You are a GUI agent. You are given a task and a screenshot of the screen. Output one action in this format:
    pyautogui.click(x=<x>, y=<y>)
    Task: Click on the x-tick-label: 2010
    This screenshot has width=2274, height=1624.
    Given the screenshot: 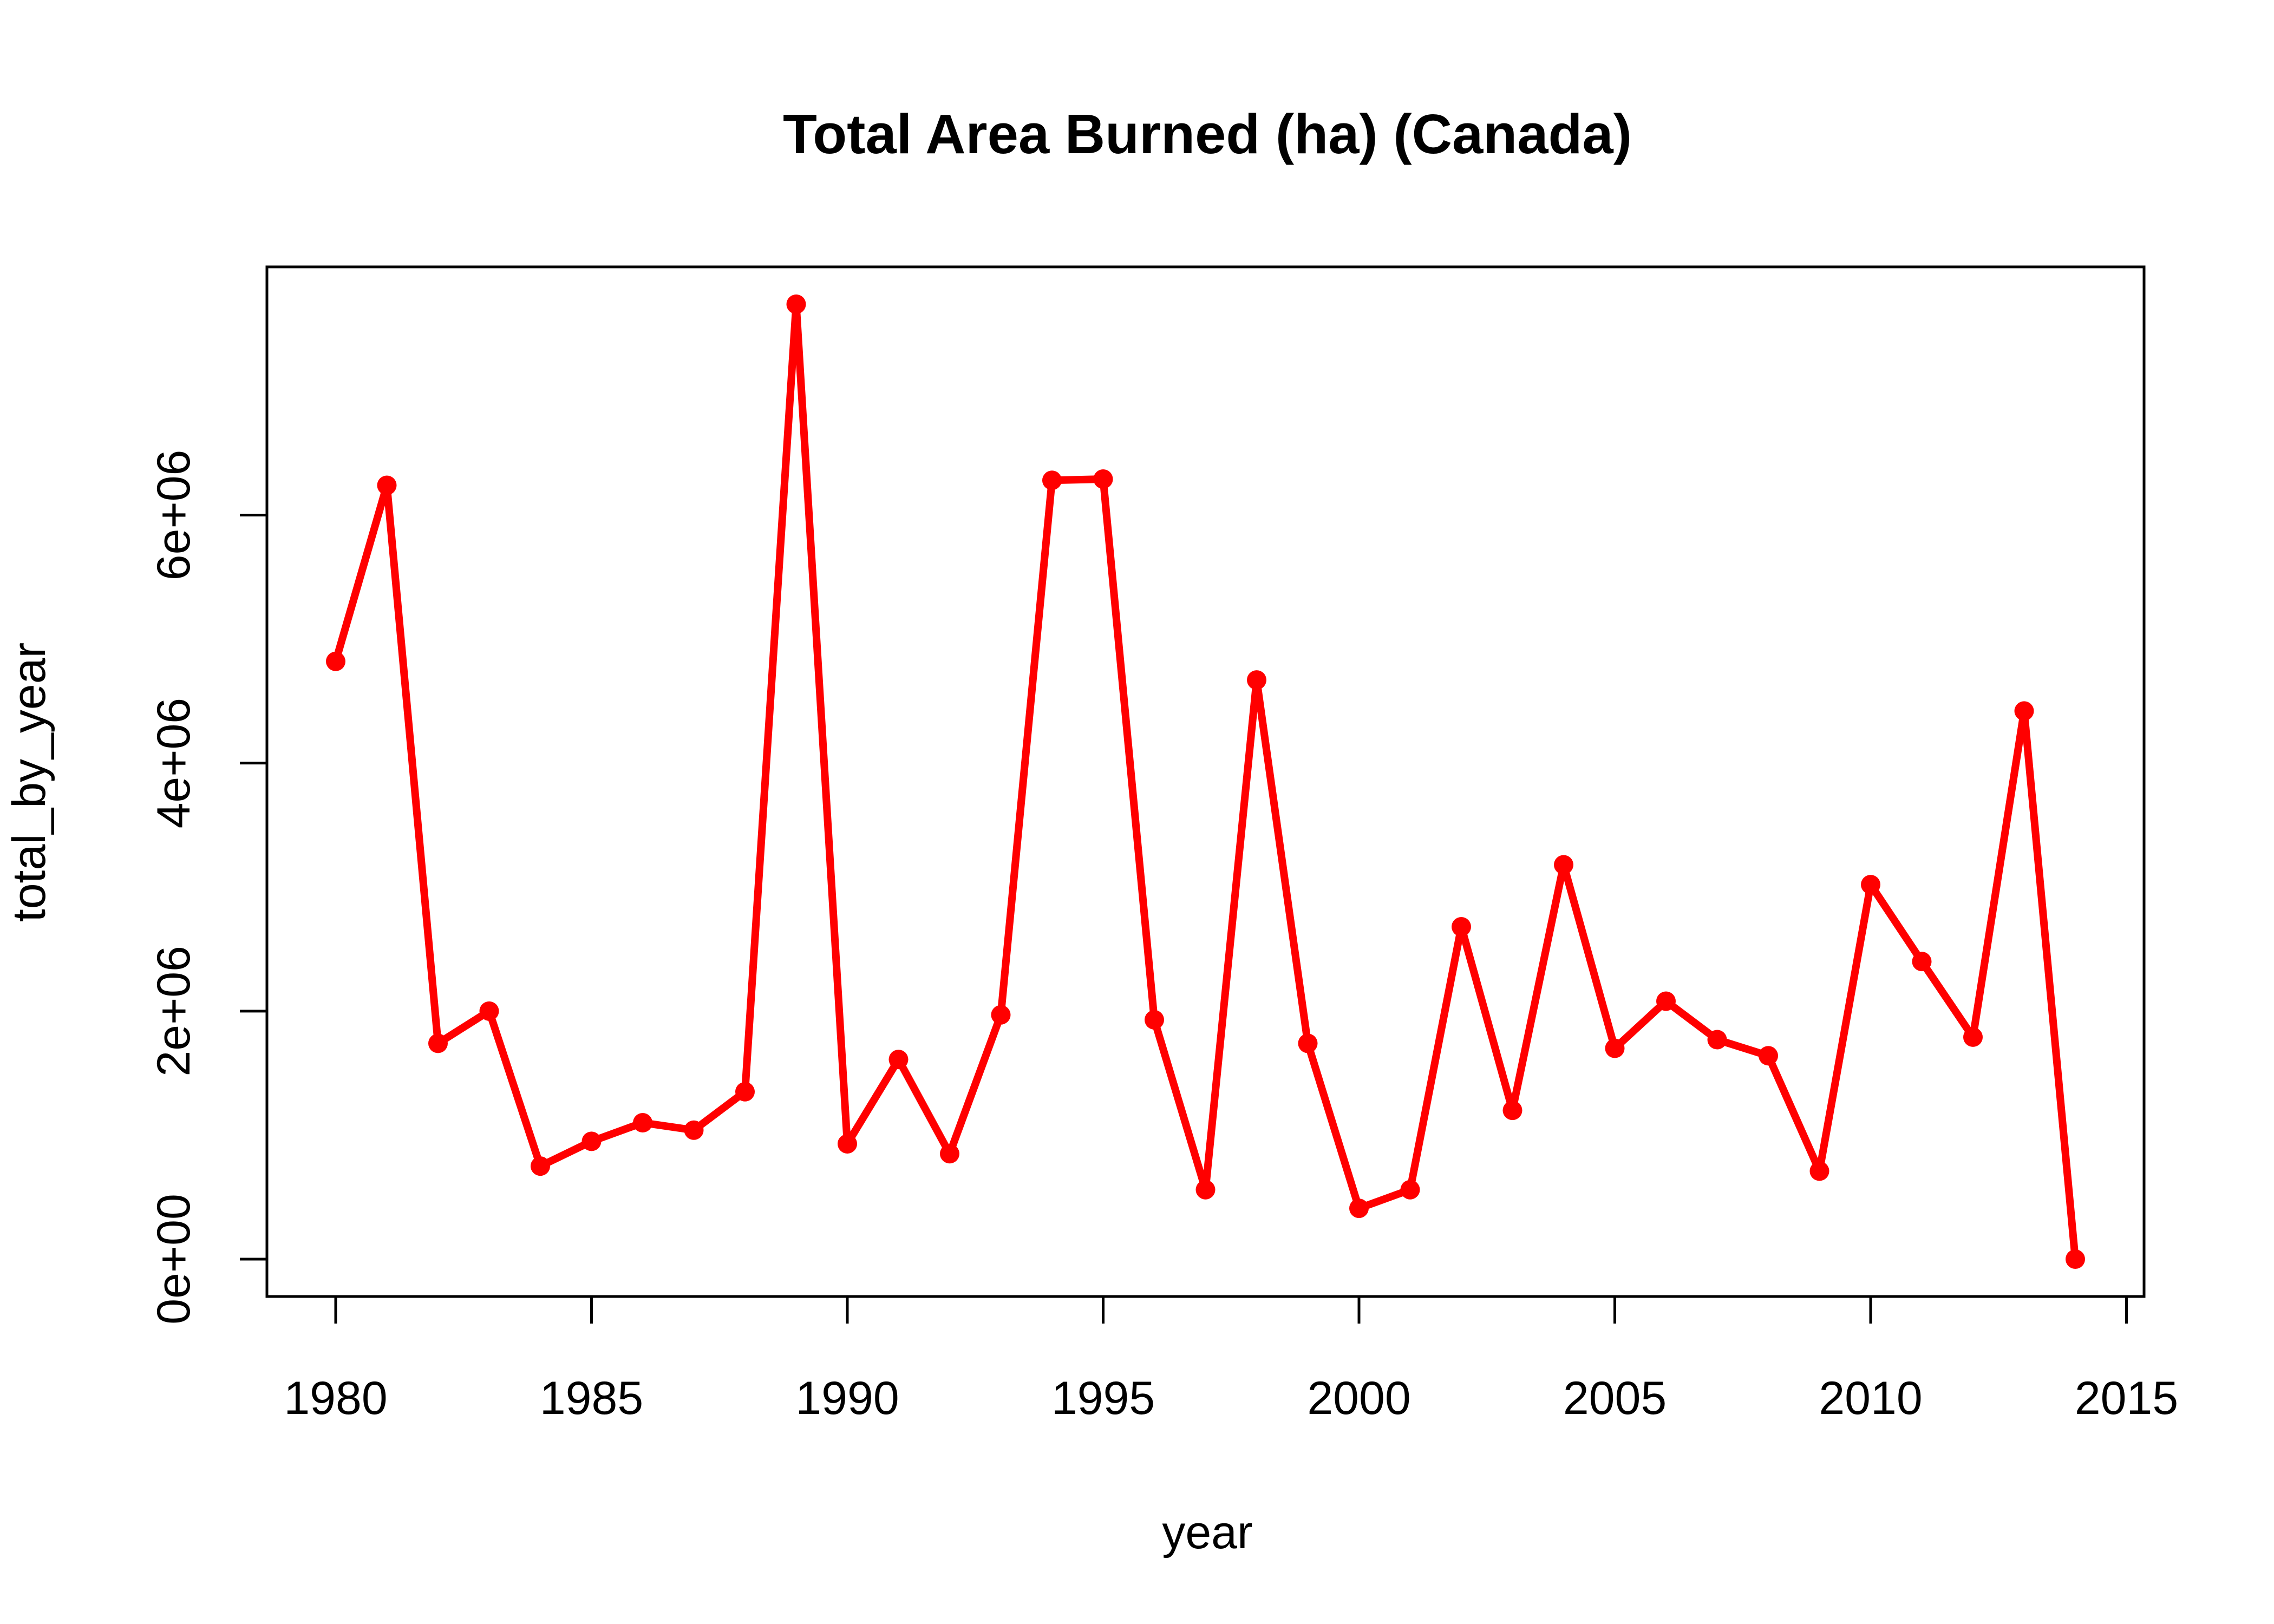 What is the action you would take?
    pyautogui.click(x=1871, y=1398)
    